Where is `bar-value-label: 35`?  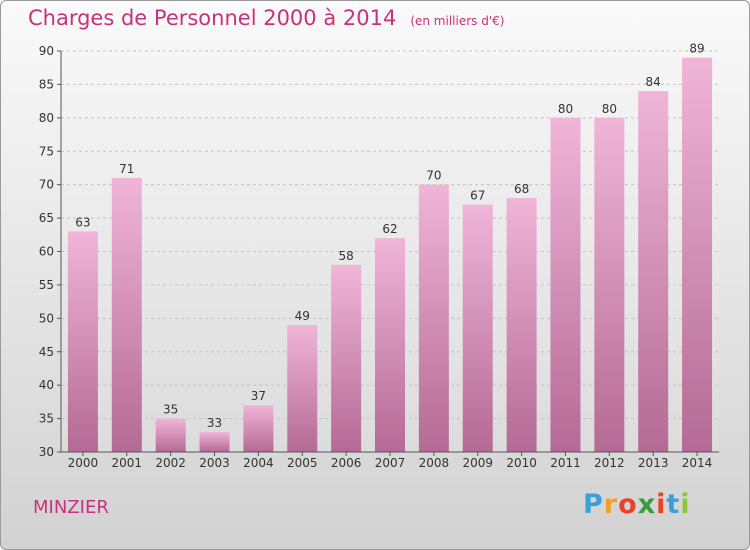
bar-value-label: 35 is located at coordinates (170, 410).